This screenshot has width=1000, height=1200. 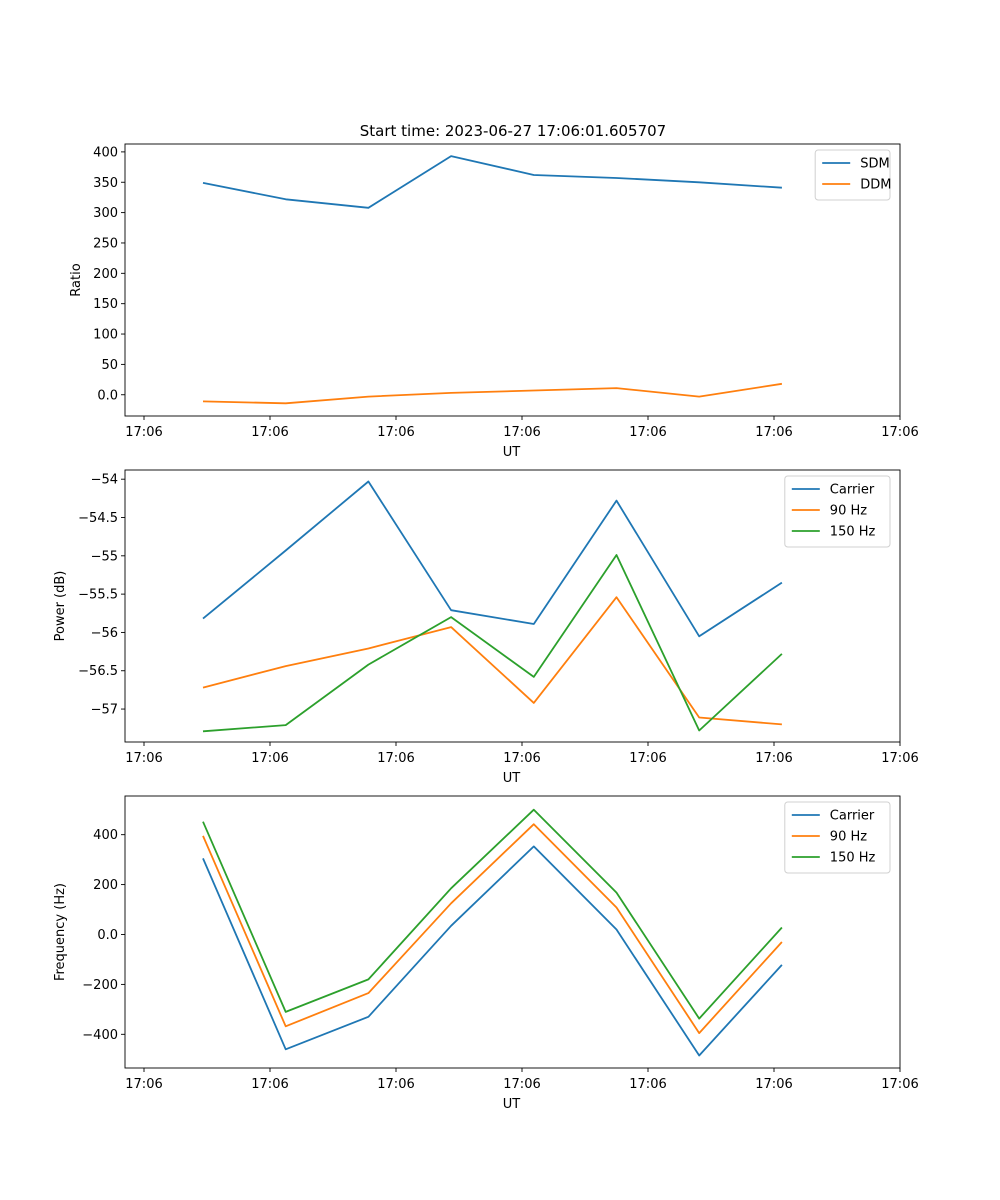 I want to click on y-tick-label: −55, so click(x=104, y=556).